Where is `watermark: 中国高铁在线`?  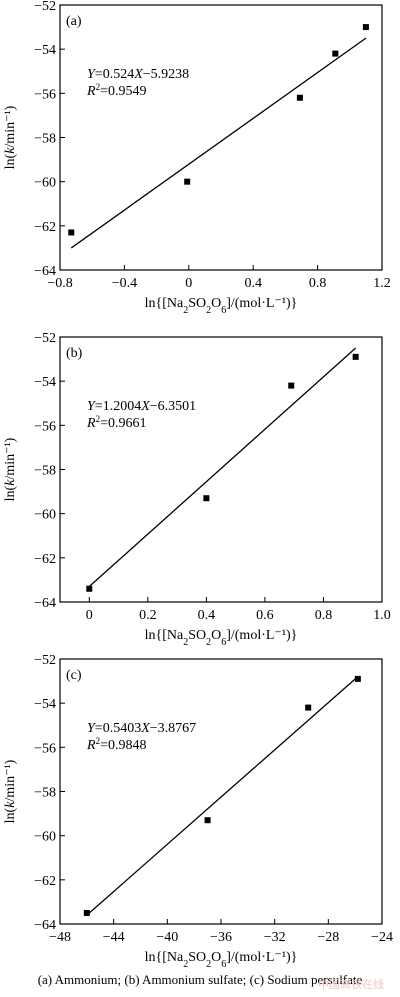 watermark: 中国高铁在线 is located at coordinates (351, 984).